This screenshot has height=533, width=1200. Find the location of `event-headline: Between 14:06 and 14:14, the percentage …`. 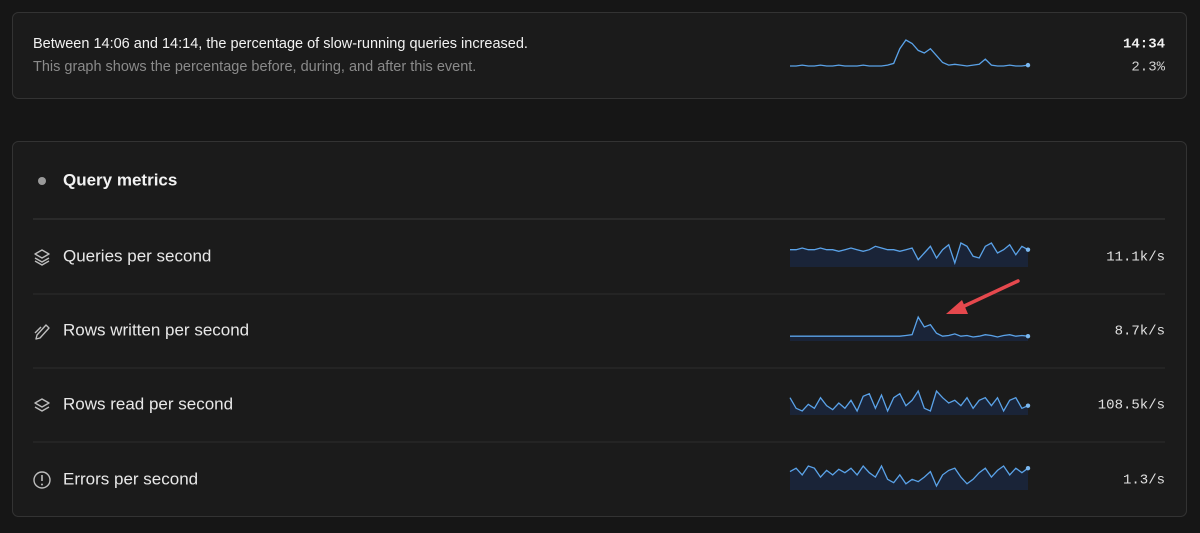

event-headline: Between 14:06 and 14:14, the percentage … is located at coordinates (280, 44).